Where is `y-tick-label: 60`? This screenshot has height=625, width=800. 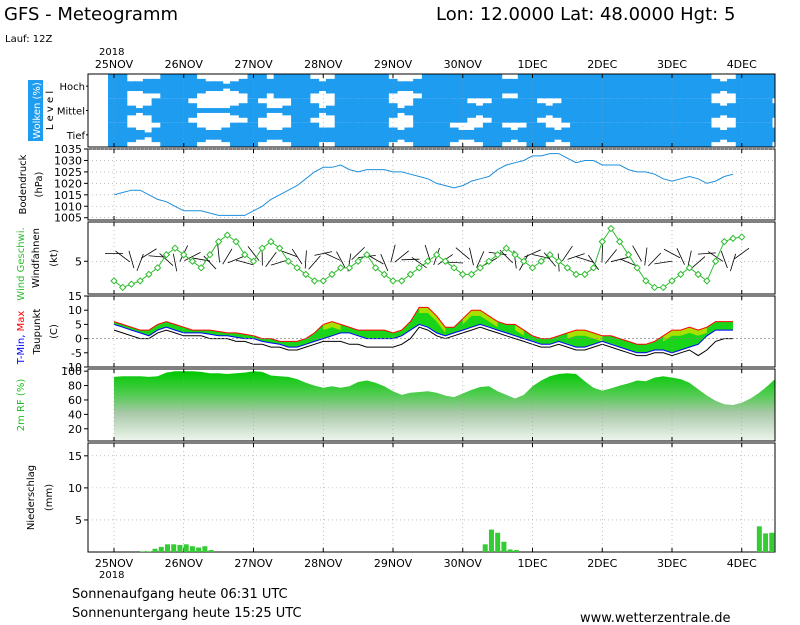 y-tick-label: 60 is located at coordinates (75, 400).